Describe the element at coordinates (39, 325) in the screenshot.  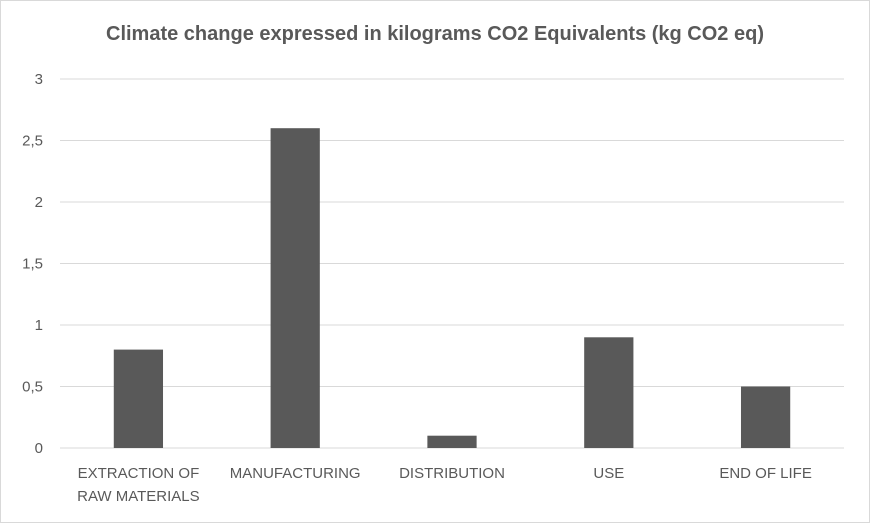
I see `y-tick-label: 1` at that location.